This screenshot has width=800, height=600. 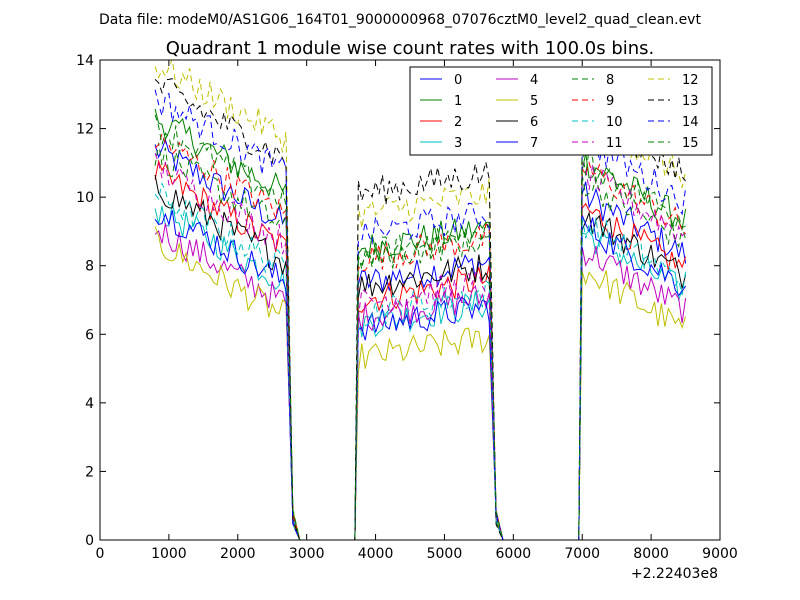 I want to click on legend-label: 12, so click(x=690, y=80).